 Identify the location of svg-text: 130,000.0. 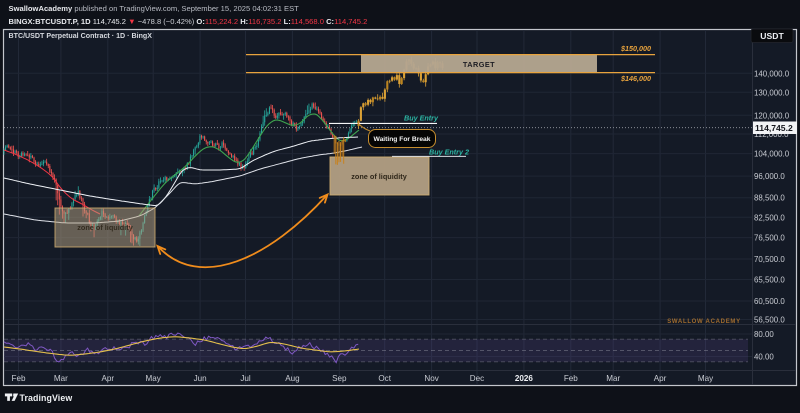
(772, 92).